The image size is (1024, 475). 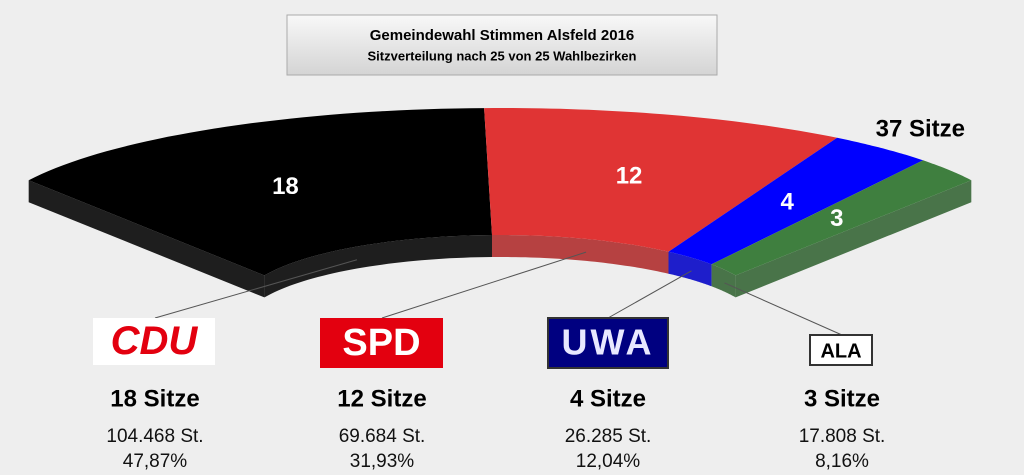 What do you see at coordinates (836, 218) in the screenshot?
I see `seat-count: 3` at bounding box center [836, 218].